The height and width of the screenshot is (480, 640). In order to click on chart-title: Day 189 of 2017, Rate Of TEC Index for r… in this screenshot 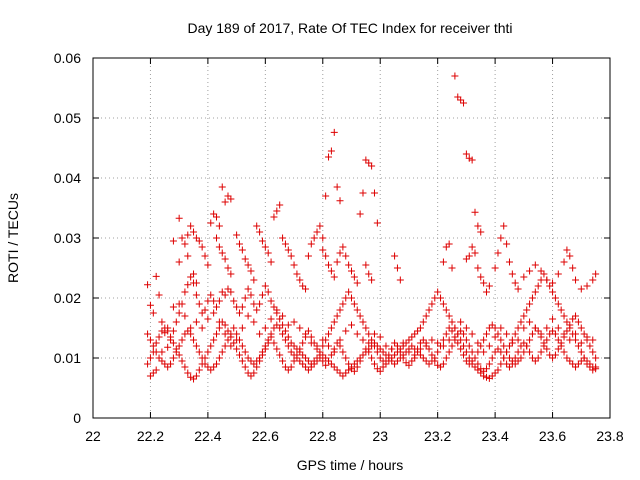, I will do `click(349, 28)`.